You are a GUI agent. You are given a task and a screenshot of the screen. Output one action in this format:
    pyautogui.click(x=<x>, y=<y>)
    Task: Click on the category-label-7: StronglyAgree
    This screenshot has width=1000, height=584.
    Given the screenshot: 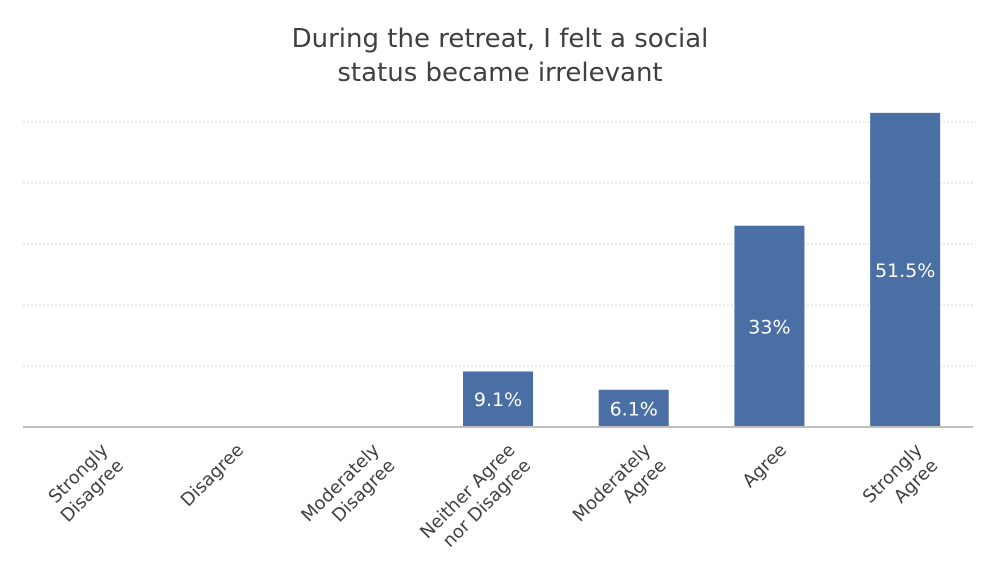 What is the action you would take?
    pyautogui.click(x=901, y=481)
    